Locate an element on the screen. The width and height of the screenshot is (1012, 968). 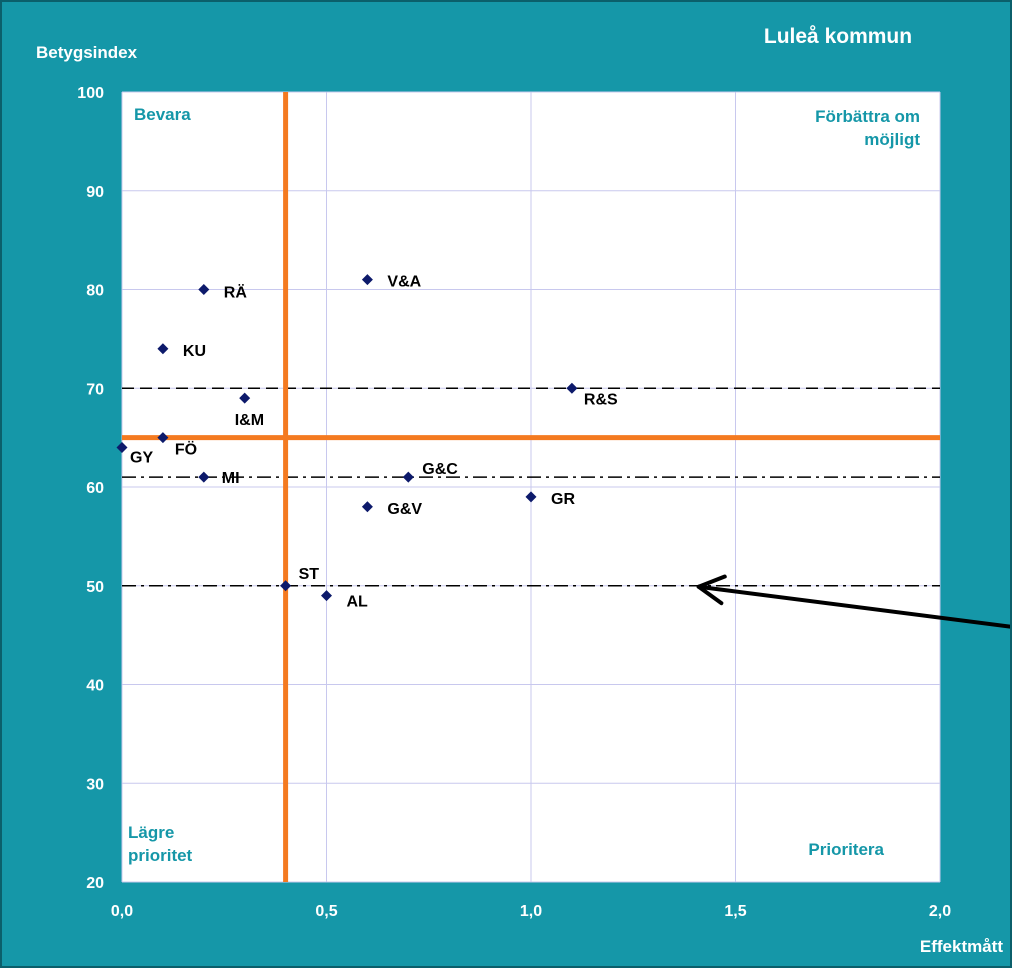
arrow-shaft is located at coordinates (853, 606).